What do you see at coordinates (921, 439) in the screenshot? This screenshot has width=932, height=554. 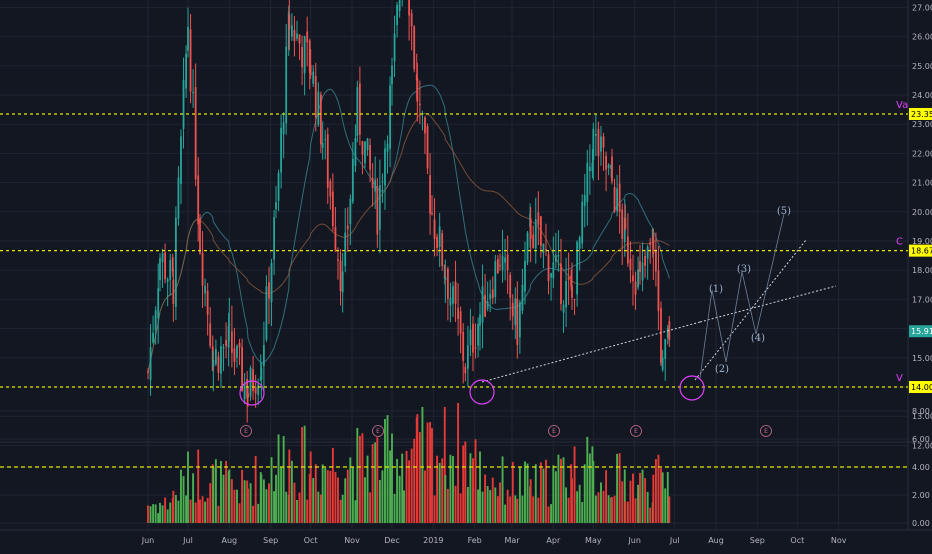 I see `volume-tick-label: 6.00` at bounding box center [921, 439].